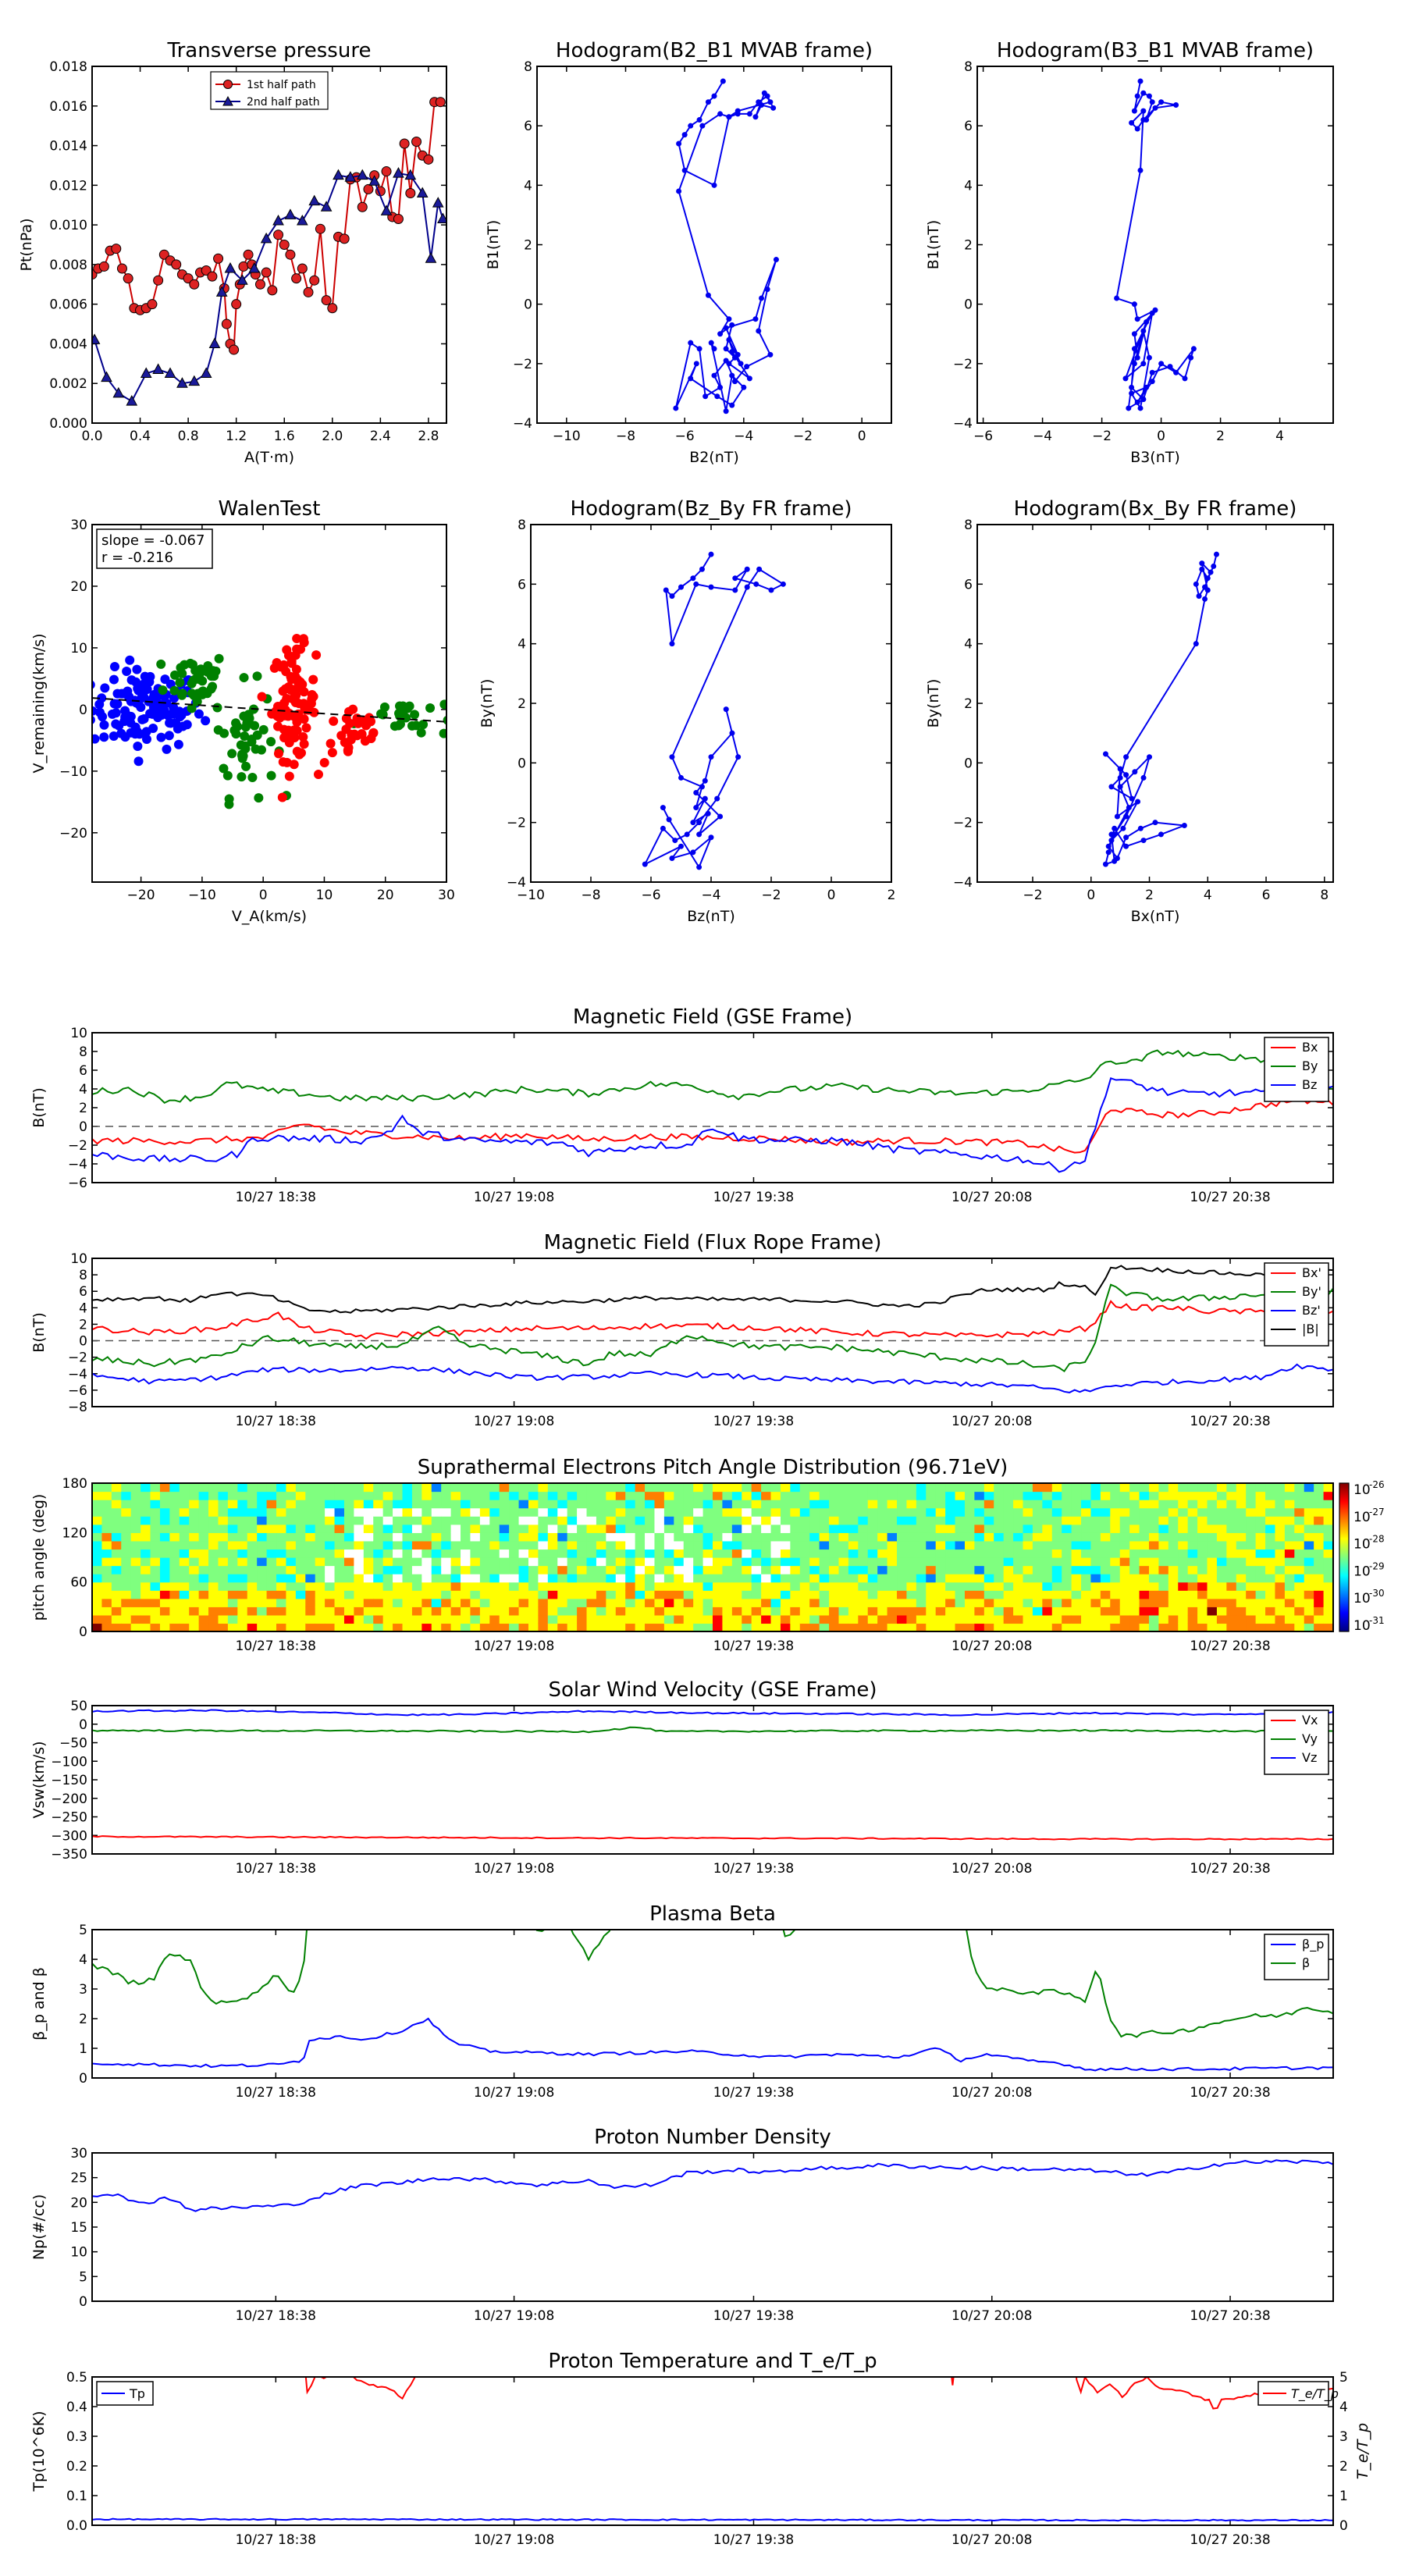 Image resolution: width=1405 pixels, height=2576 pixels. I want to click on mf_fr-legend-label: Bx', so click(1311, 1272).